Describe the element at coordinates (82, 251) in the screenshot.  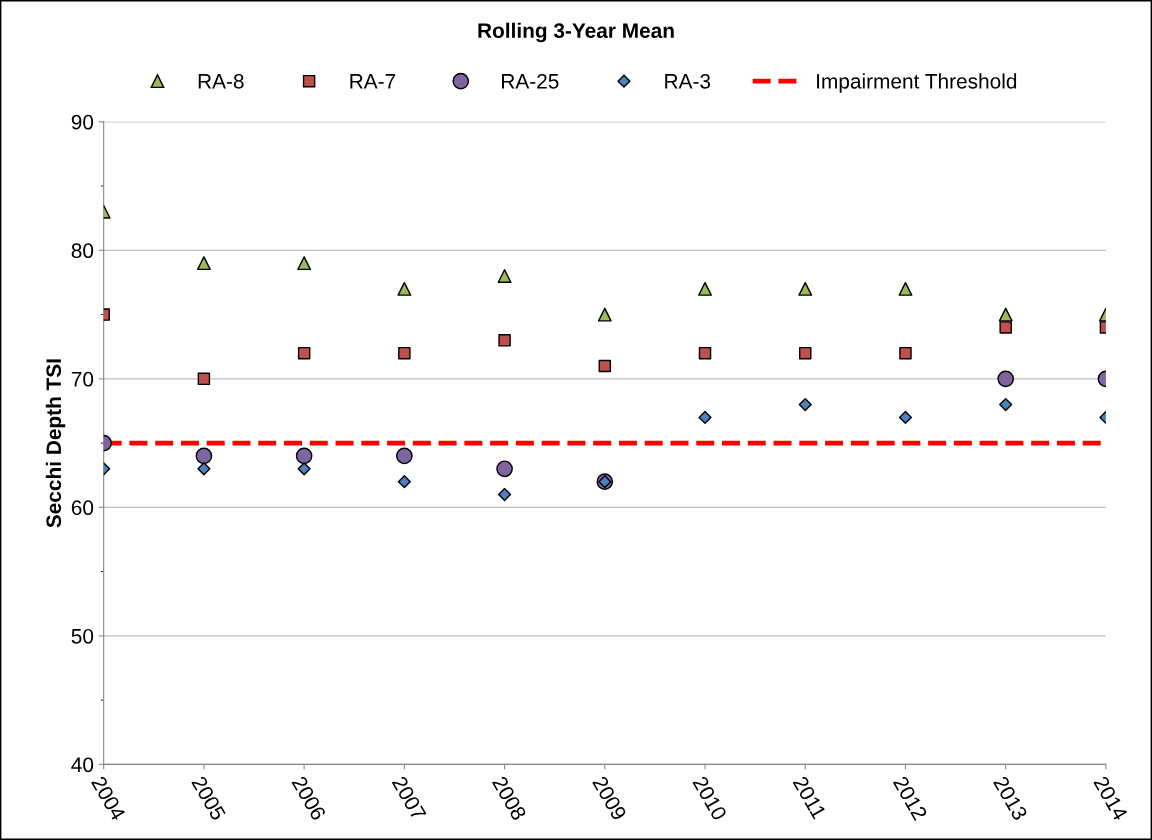
I see `y-tick-label: 80` at that location.